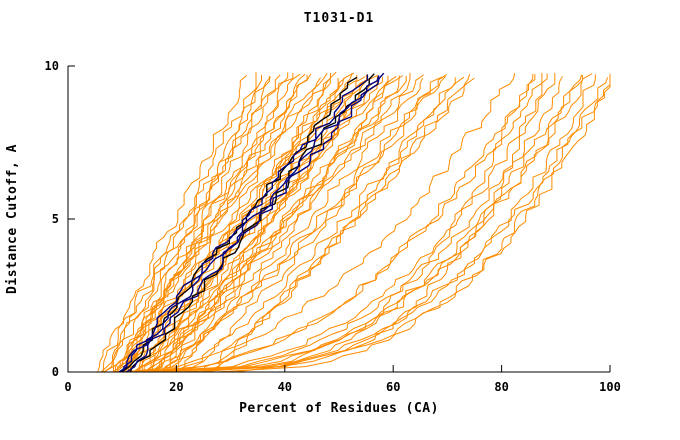 Image resolution: width=680 pixels, height=440 pixels. I want to click on chart-title: T1031-D1, so click(339, 18).